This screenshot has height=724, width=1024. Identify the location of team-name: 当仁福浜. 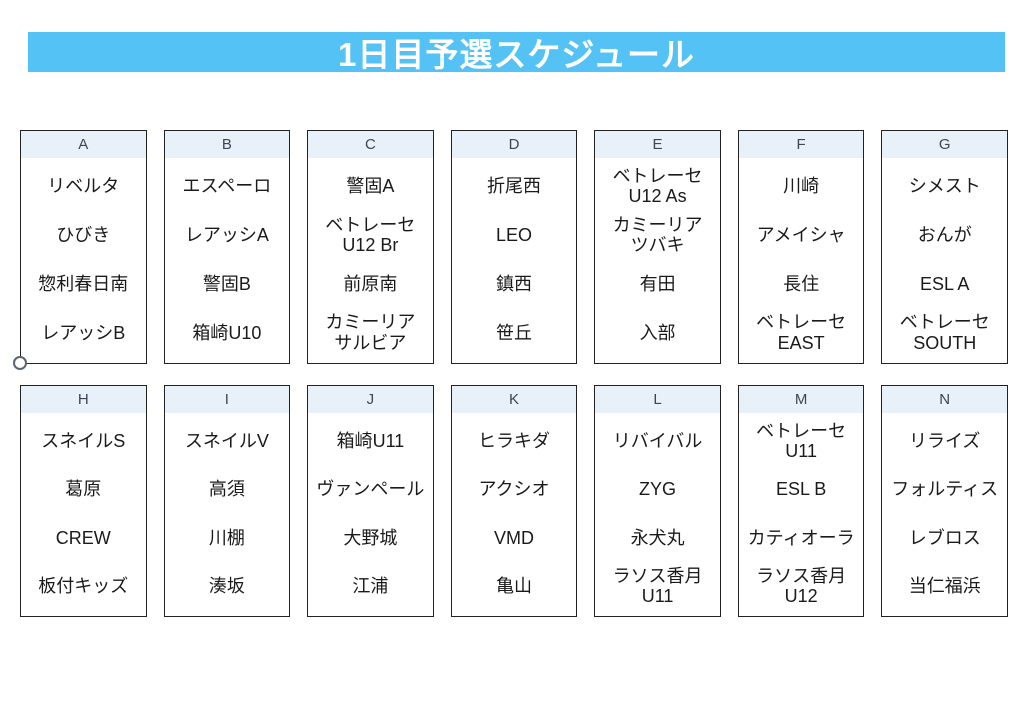
(944, 585).